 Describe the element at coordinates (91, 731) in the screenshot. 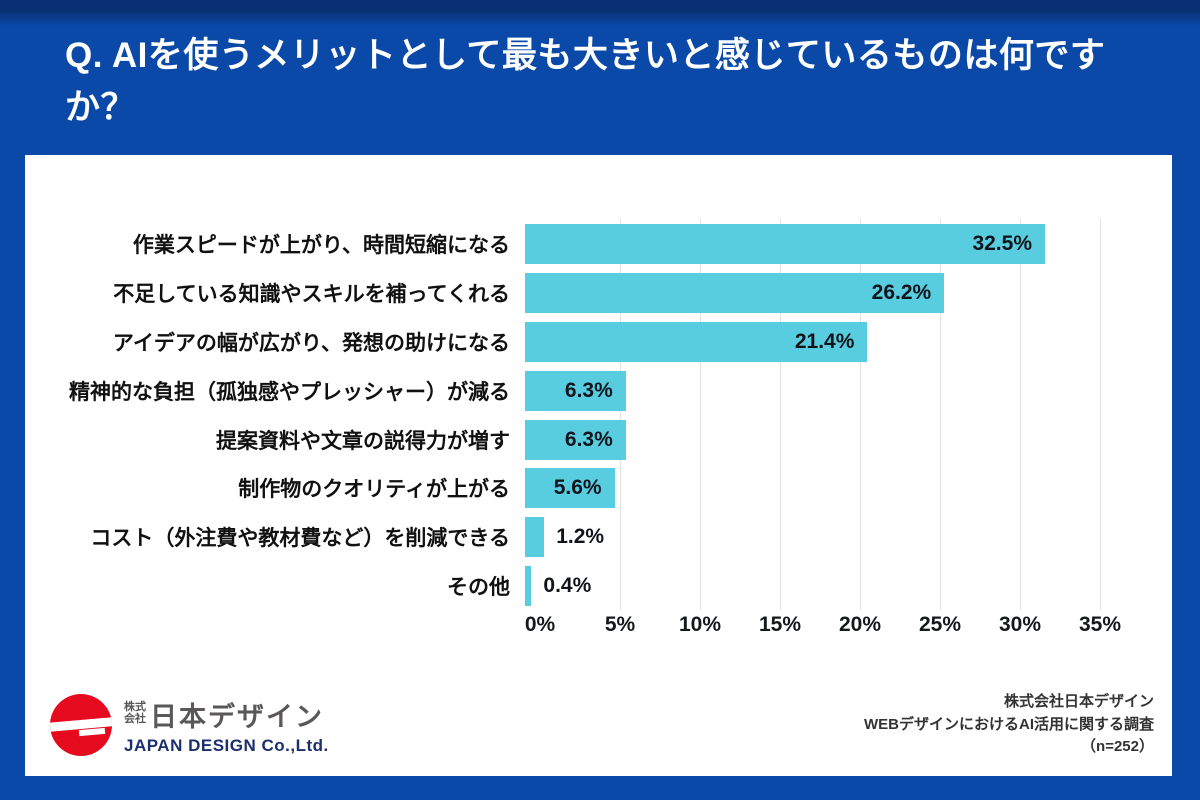

I see `logo-dash` at that location.